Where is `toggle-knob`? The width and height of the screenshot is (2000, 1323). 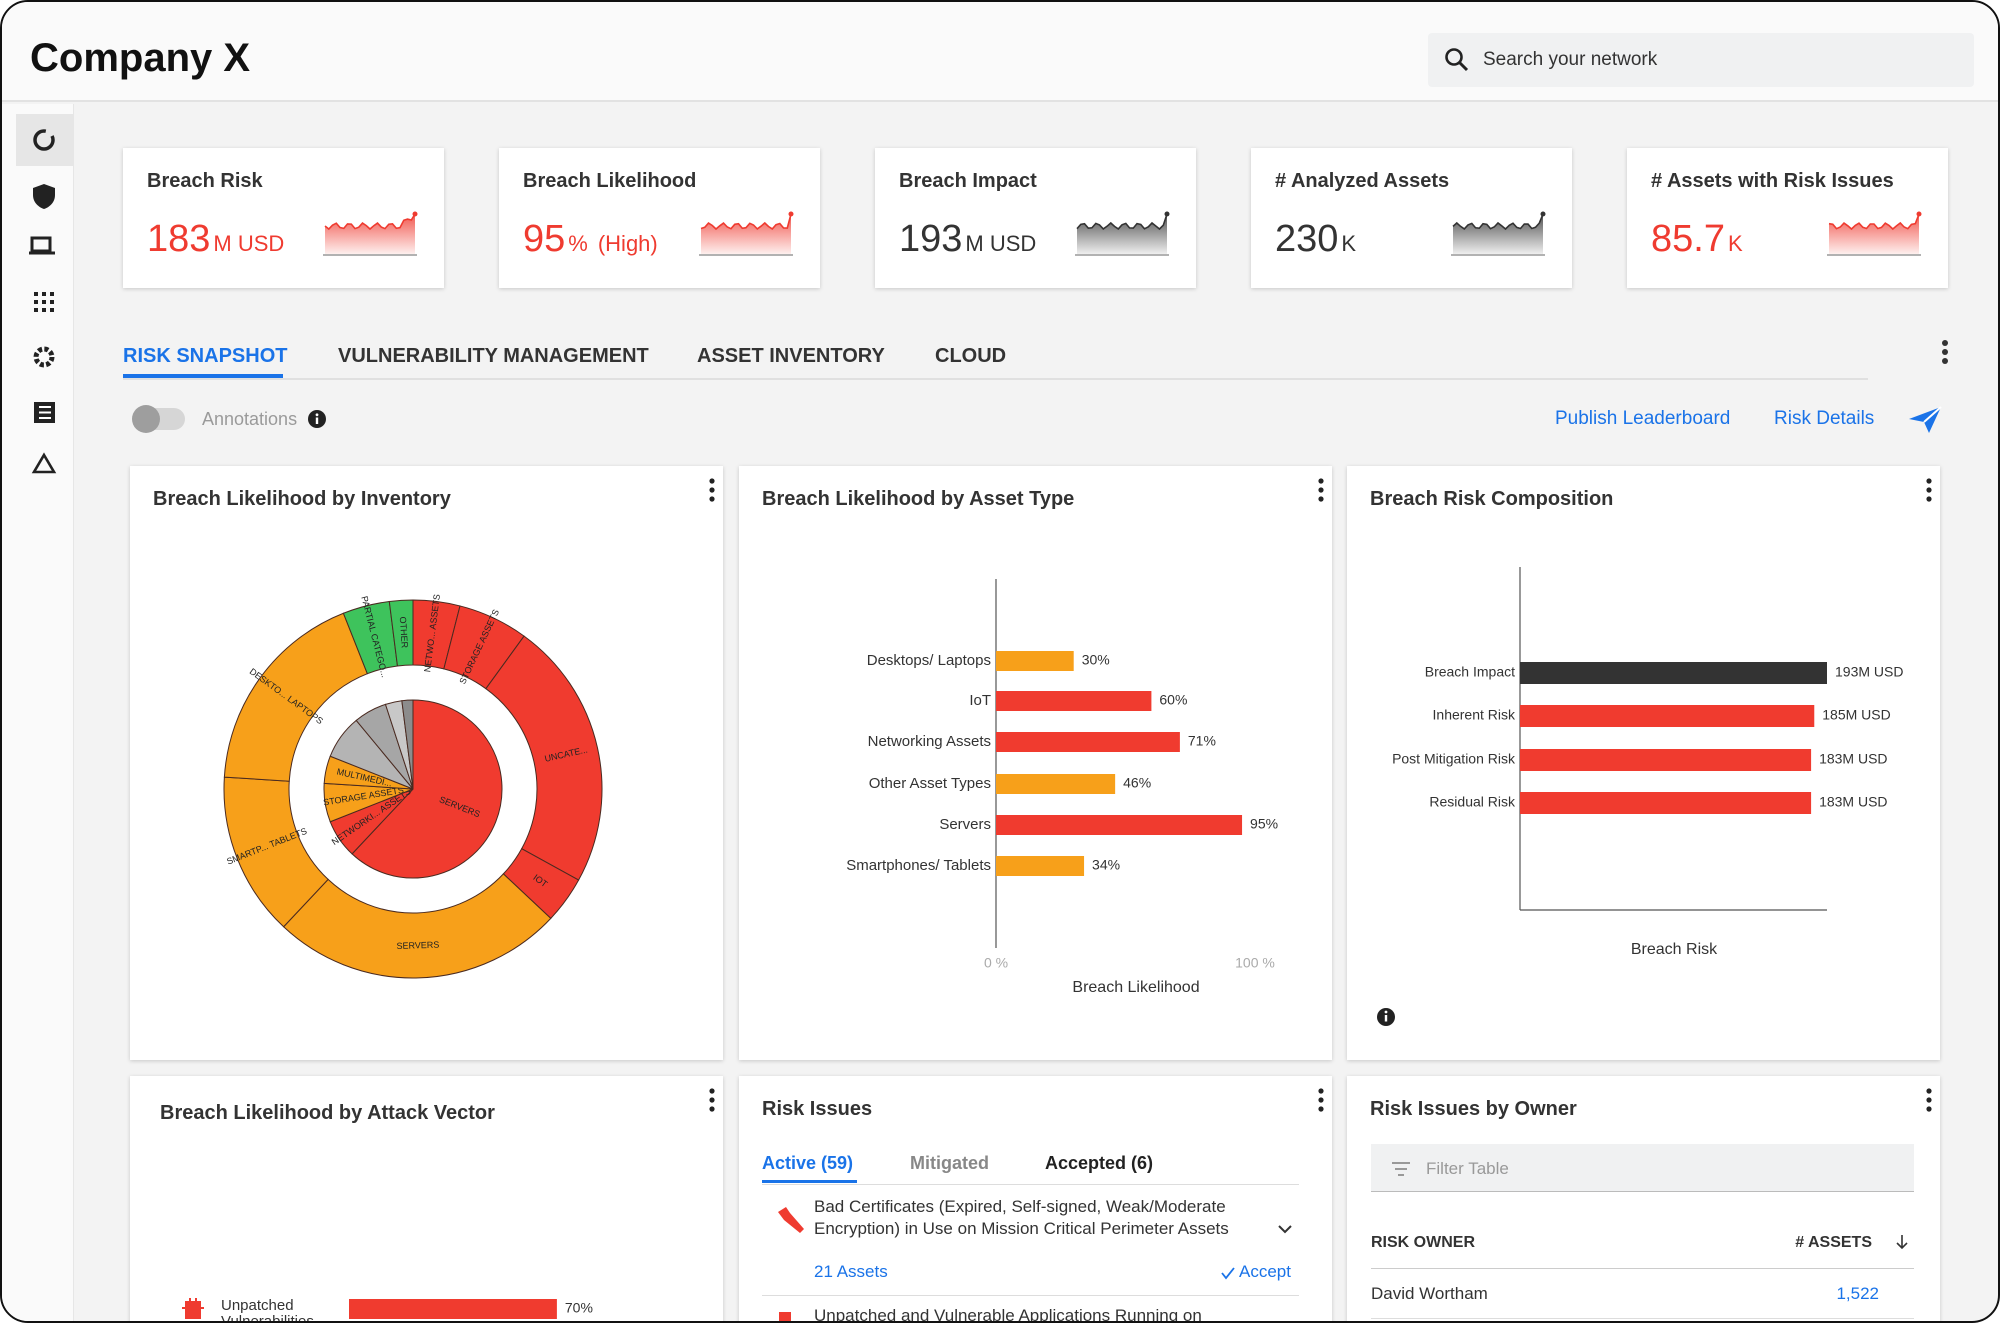
toggle-knob is located at coordinates (146, 419).